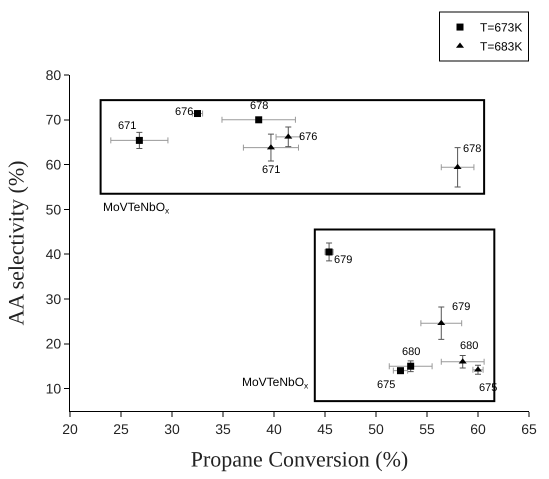  What do you see at coordinates (386, 385) in the screenshot?
I see `annotation: 675` at bounding box center [386, 385].